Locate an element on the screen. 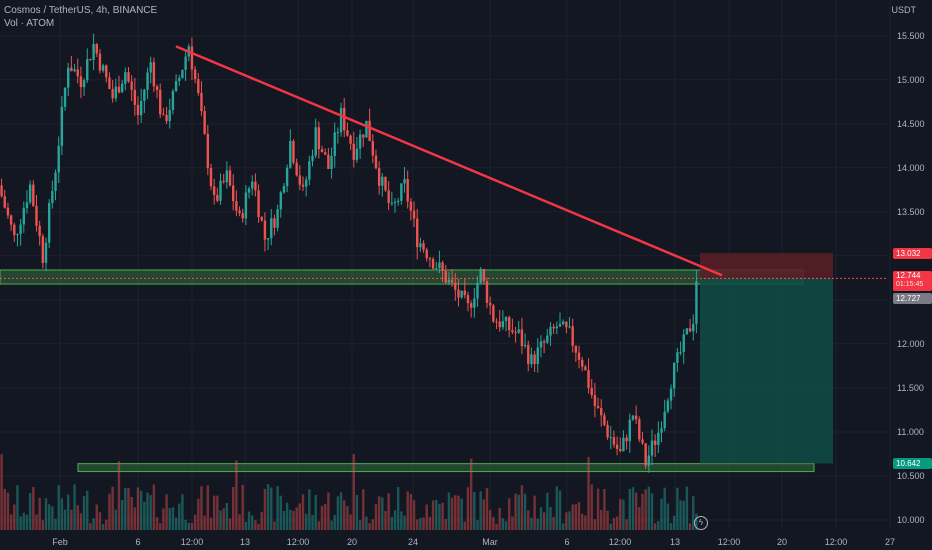  support-zone-lower is located at coordinates (446, 468).